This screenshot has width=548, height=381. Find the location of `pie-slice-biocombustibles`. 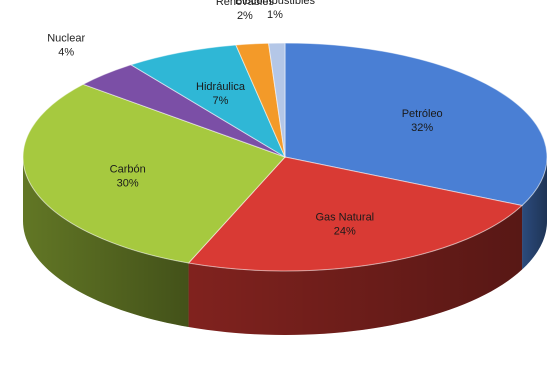

pie-slice-biocombustibles is located at coordinates (276, 100).